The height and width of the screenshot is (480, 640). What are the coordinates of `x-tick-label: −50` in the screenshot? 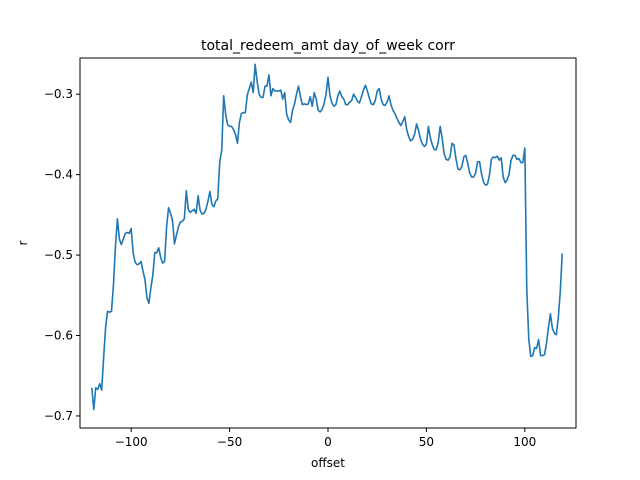 It's located at (229, 442).